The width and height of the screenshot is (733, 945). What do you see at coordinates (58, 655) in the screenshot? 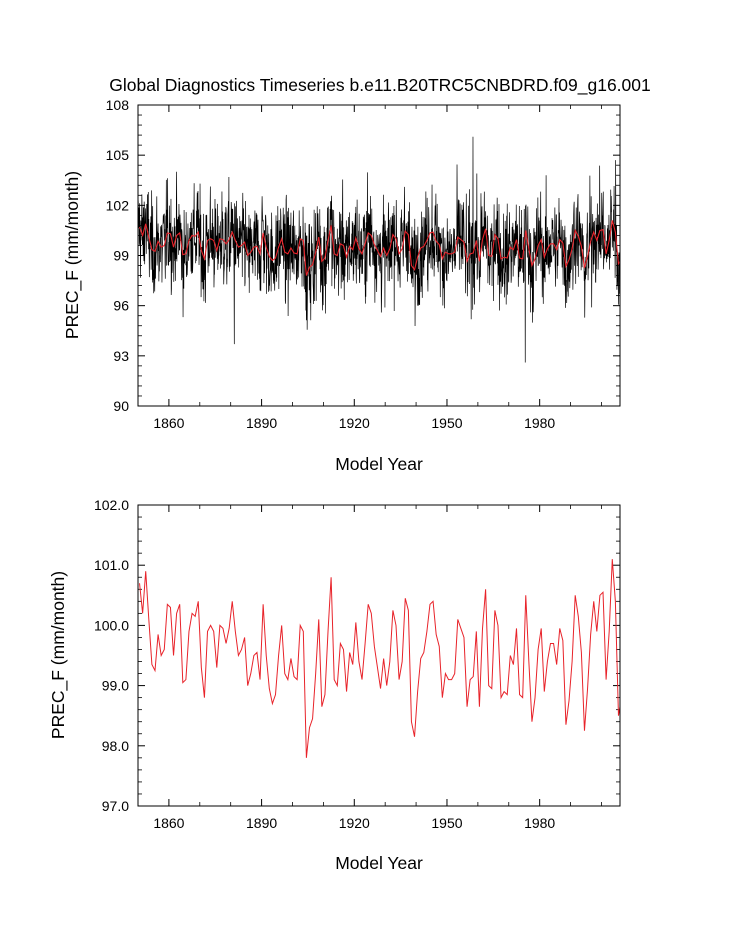
I see `annual-y-axis-label: PREC_F (mm/month)` at bounding box center [58, 655].